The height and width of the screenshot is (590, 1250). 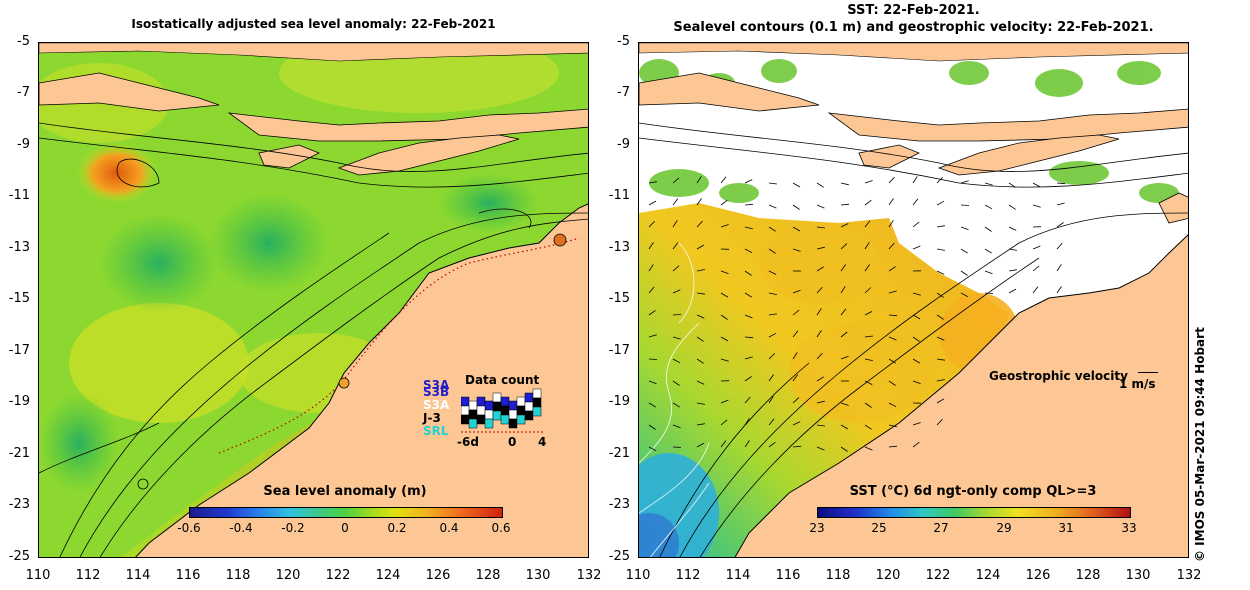 I want to click on dc-axis-label: -6d, so click(x=468, y=442).